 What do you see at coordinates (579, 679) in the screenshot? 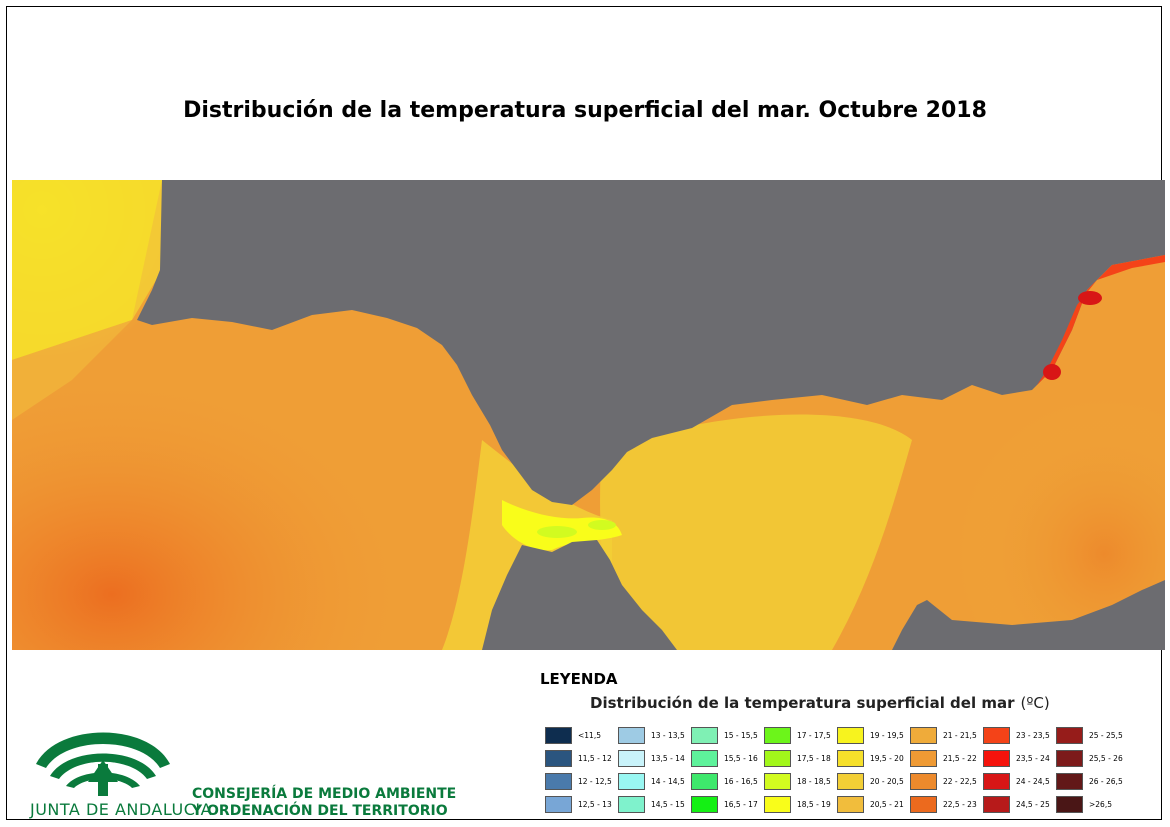
I see `legend-heading: LEYENDA` at bounding box center [579, 679].